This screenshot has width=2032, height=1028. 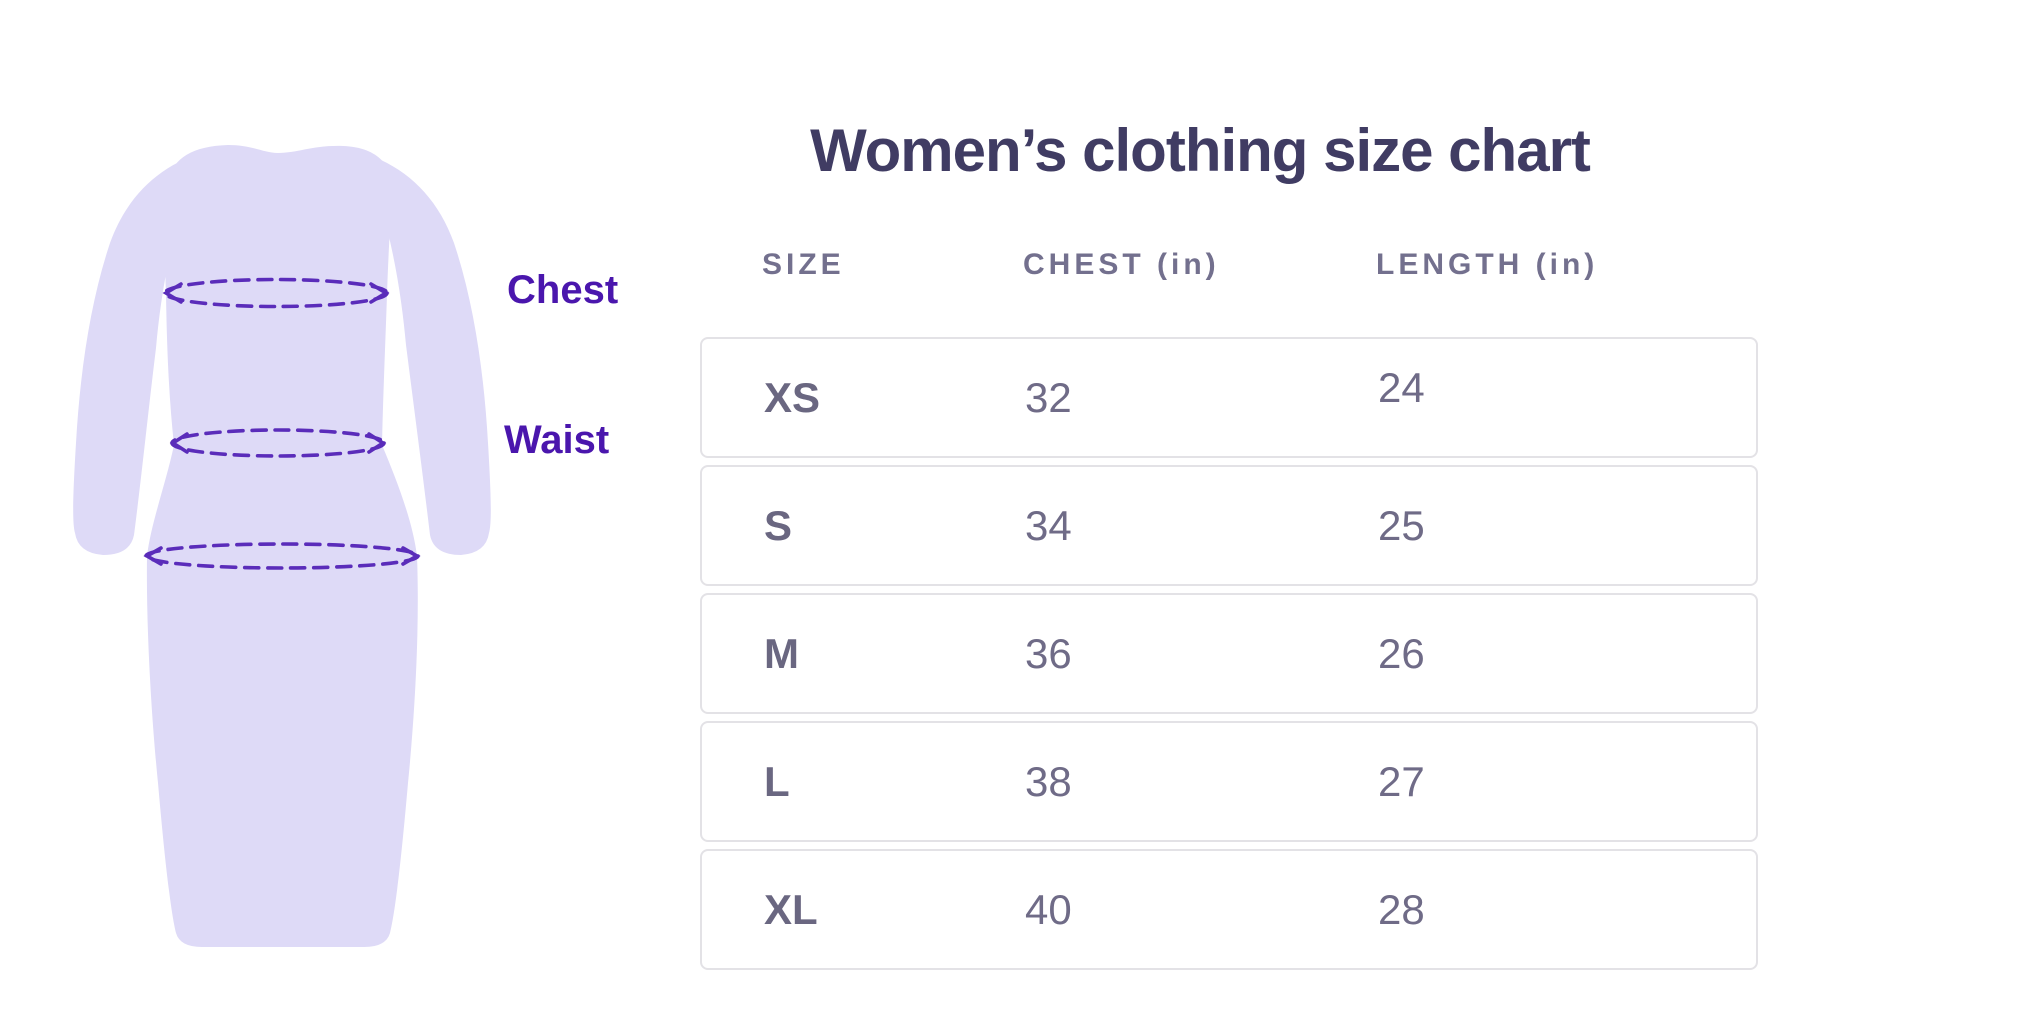 I want to click on dress-left-sleeve, so click(x=140, y=353).